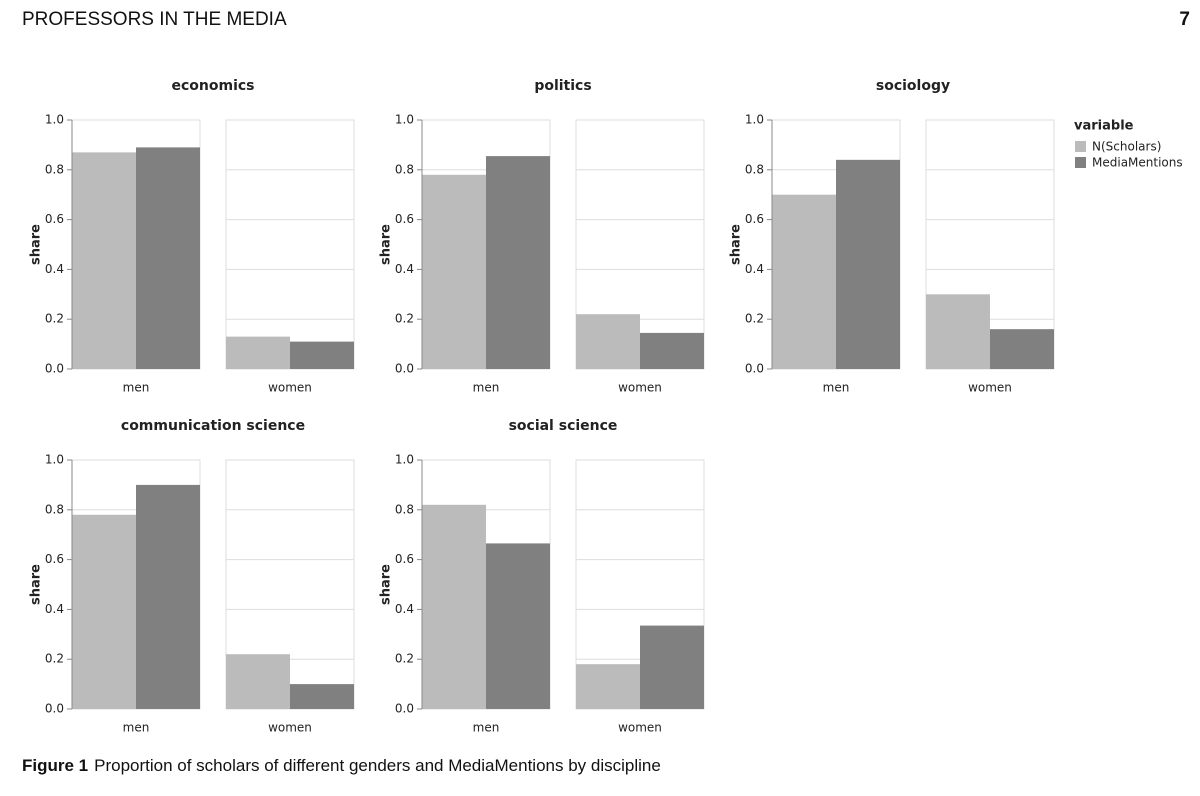  Describe the element at coordinates (212, 86) in the screenshot. I see `chart-title: economics` at that location.